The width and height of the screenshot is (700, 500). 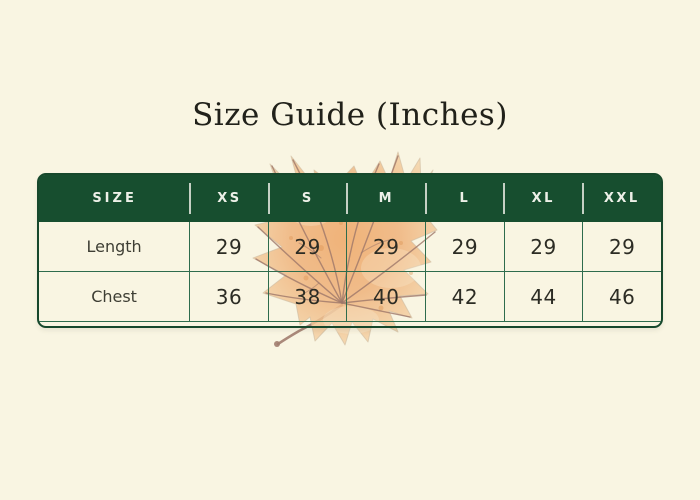 I want to click on chest-s-value: 38, so click(x=308, y=297).